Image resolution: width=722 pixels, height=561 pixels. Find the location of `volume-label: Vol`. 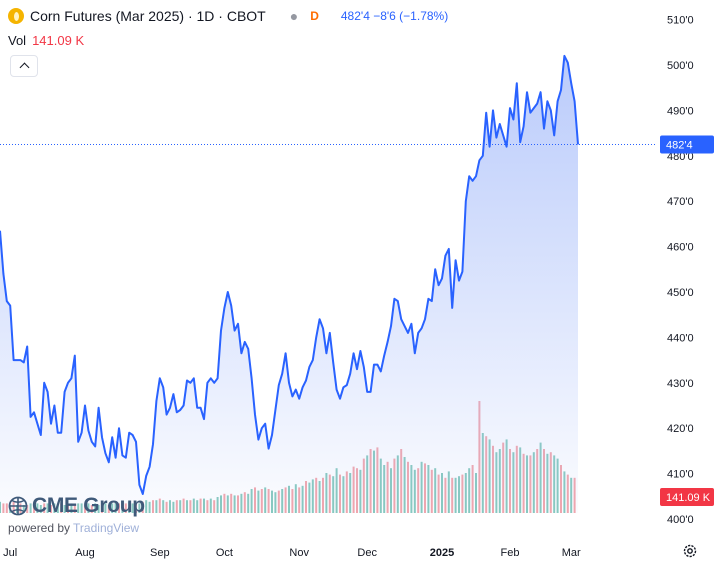

volume-label: Vol is located at coordinates (17, 40).